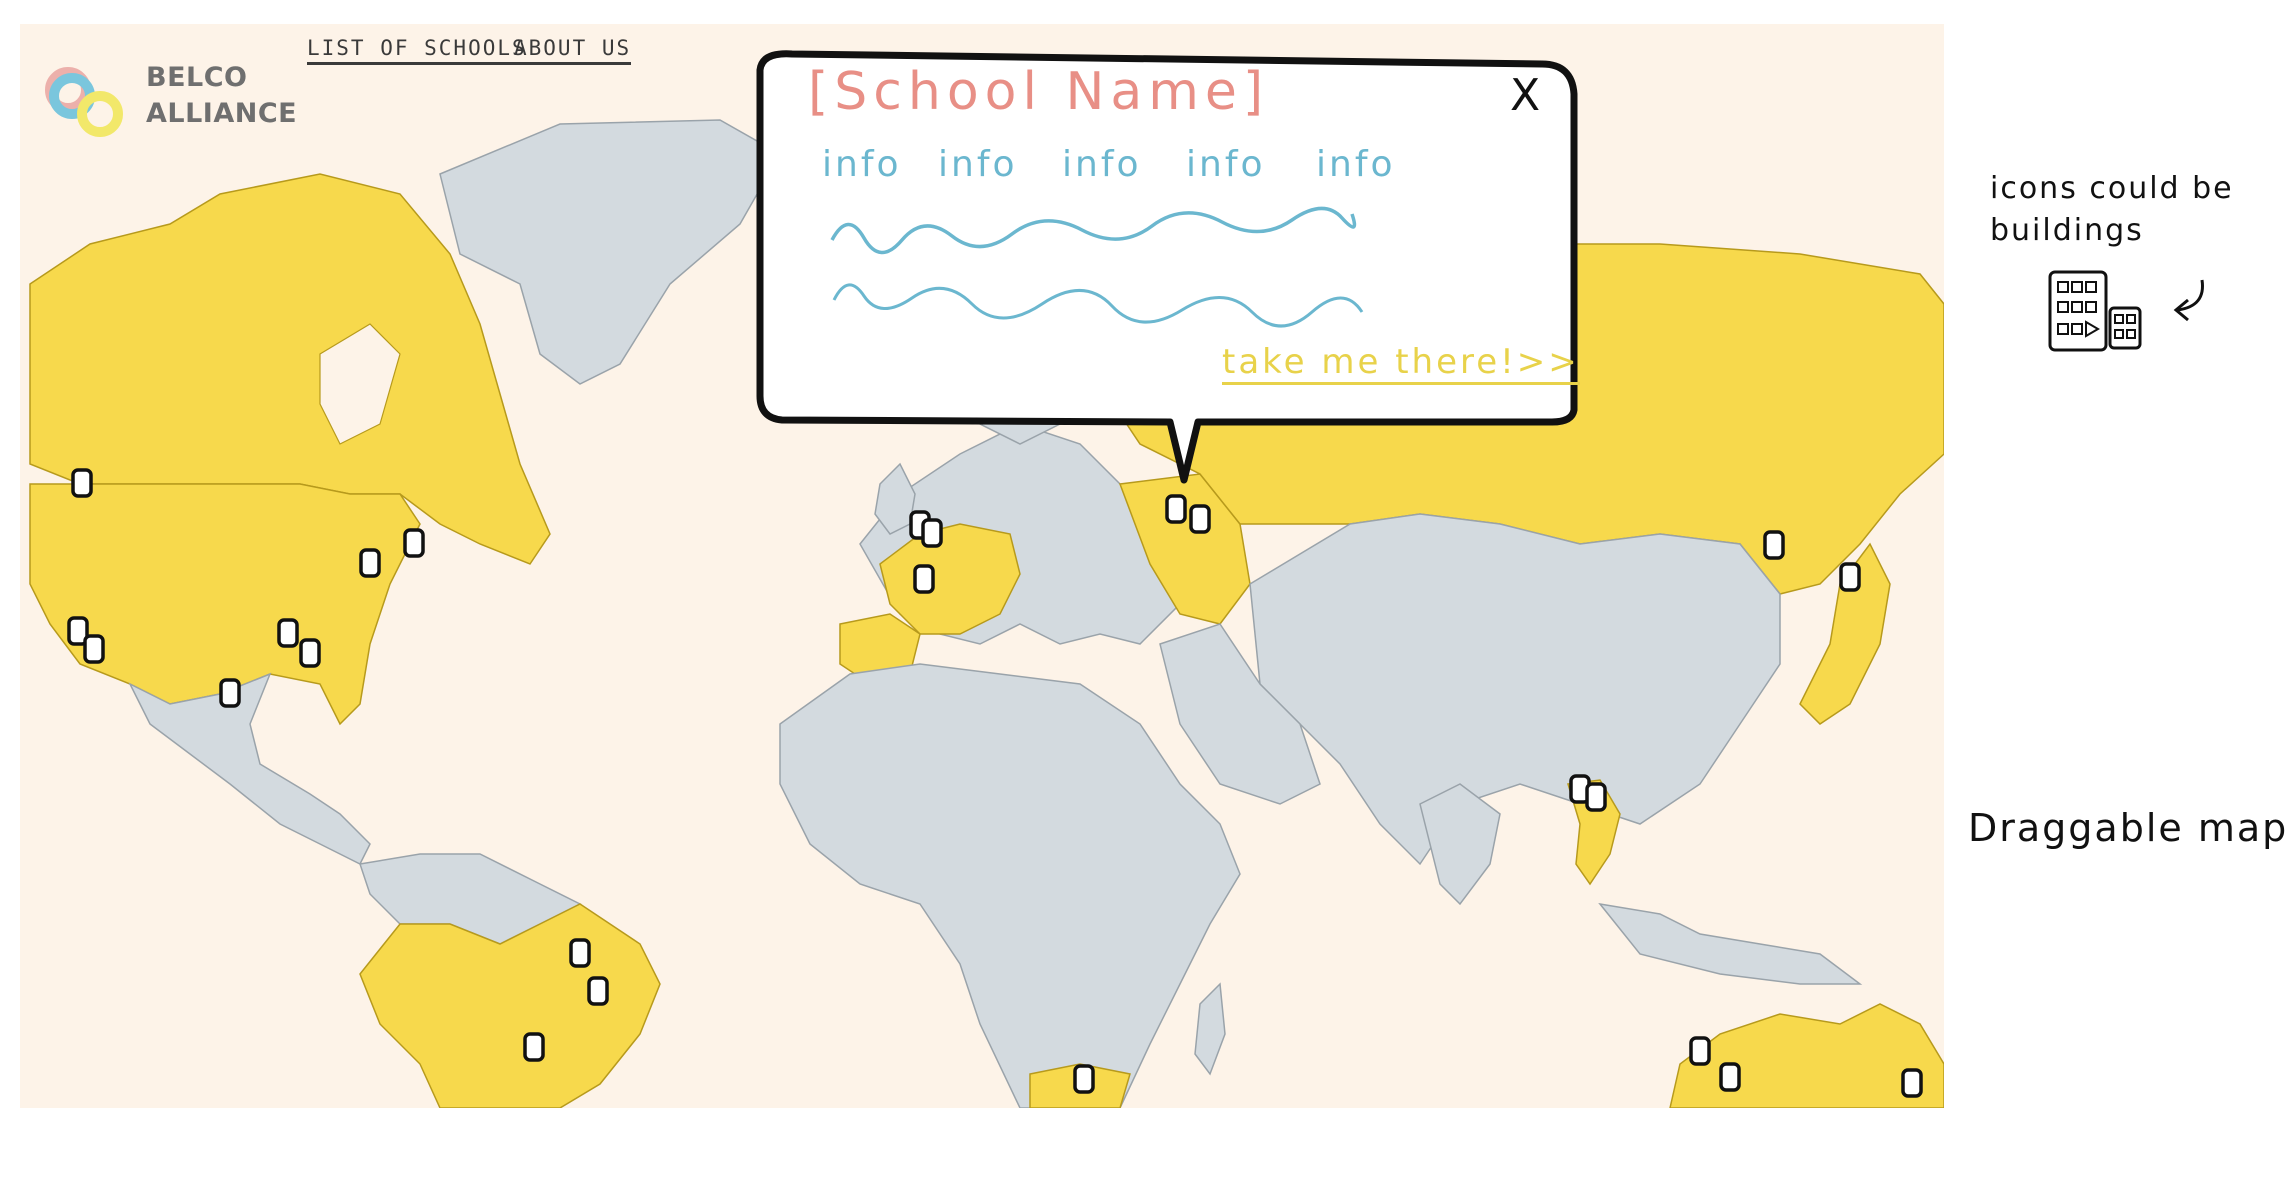  I want to click on india, so click(1460, 844).